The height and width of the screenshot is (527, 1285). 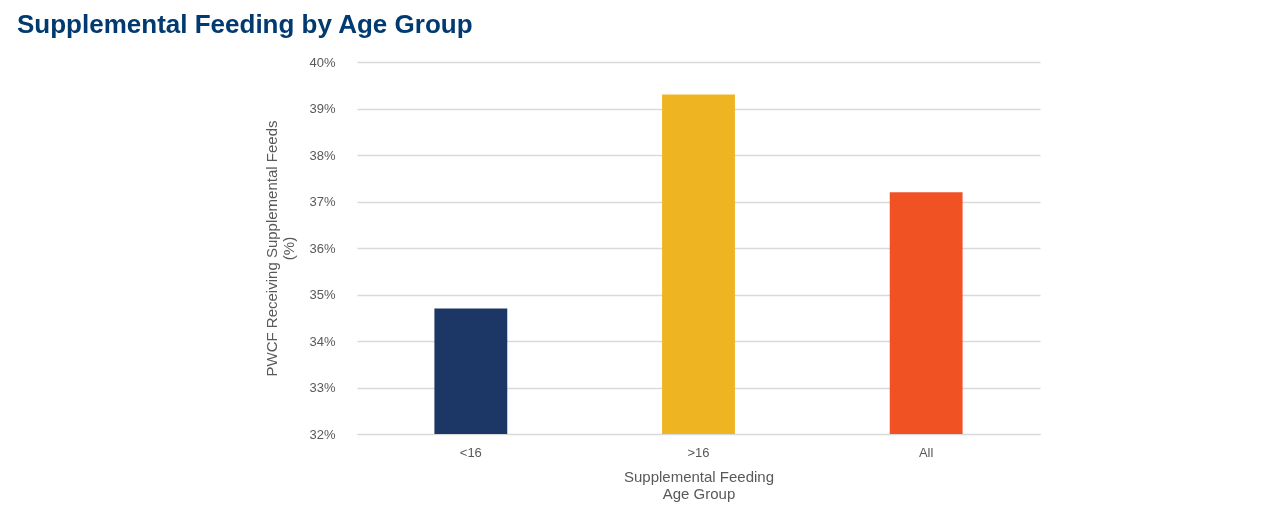 What do you see at coordinates (322, 155) in the screenshot?
I see `y-tick-label: 38%` at bounding box center [322, 155].